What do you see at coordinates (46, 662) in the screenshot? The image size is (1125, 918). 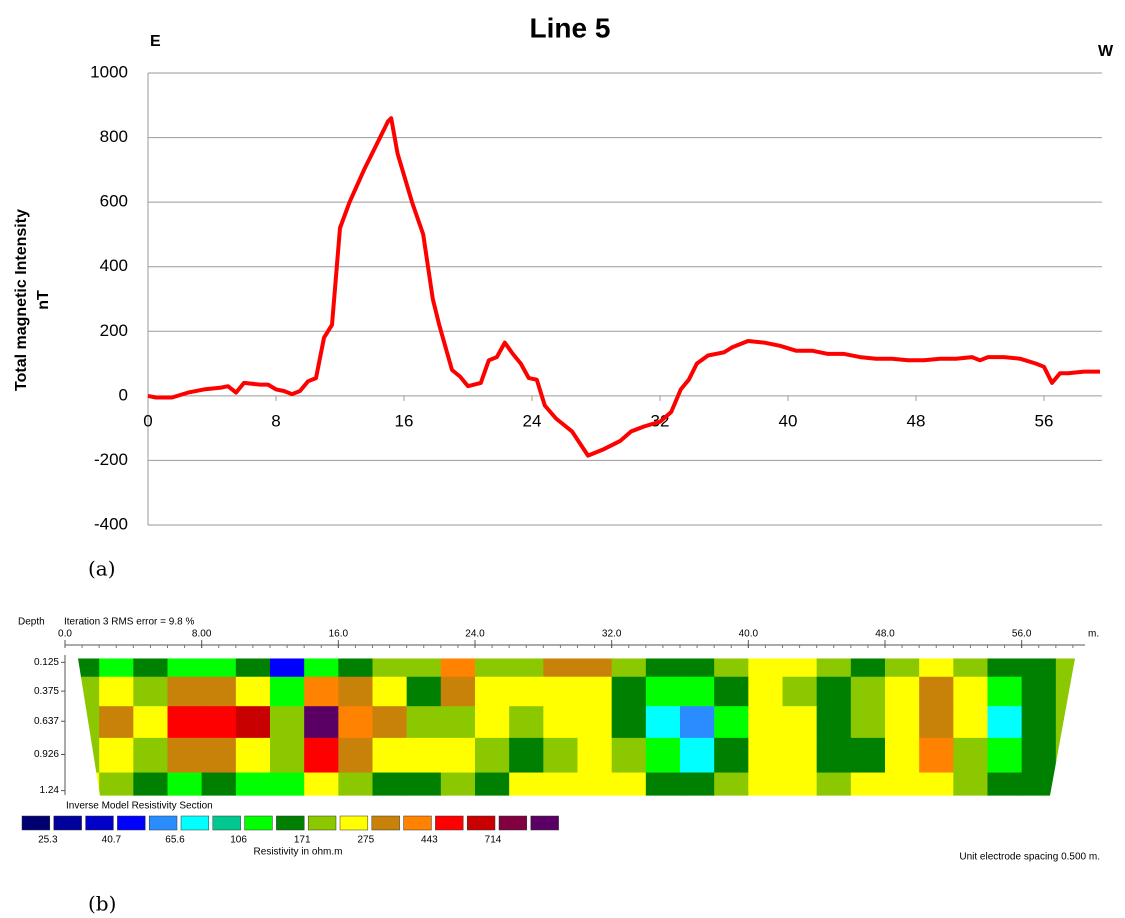 I see `y-tick-label: 0.125` at bounding box center [46, 662].